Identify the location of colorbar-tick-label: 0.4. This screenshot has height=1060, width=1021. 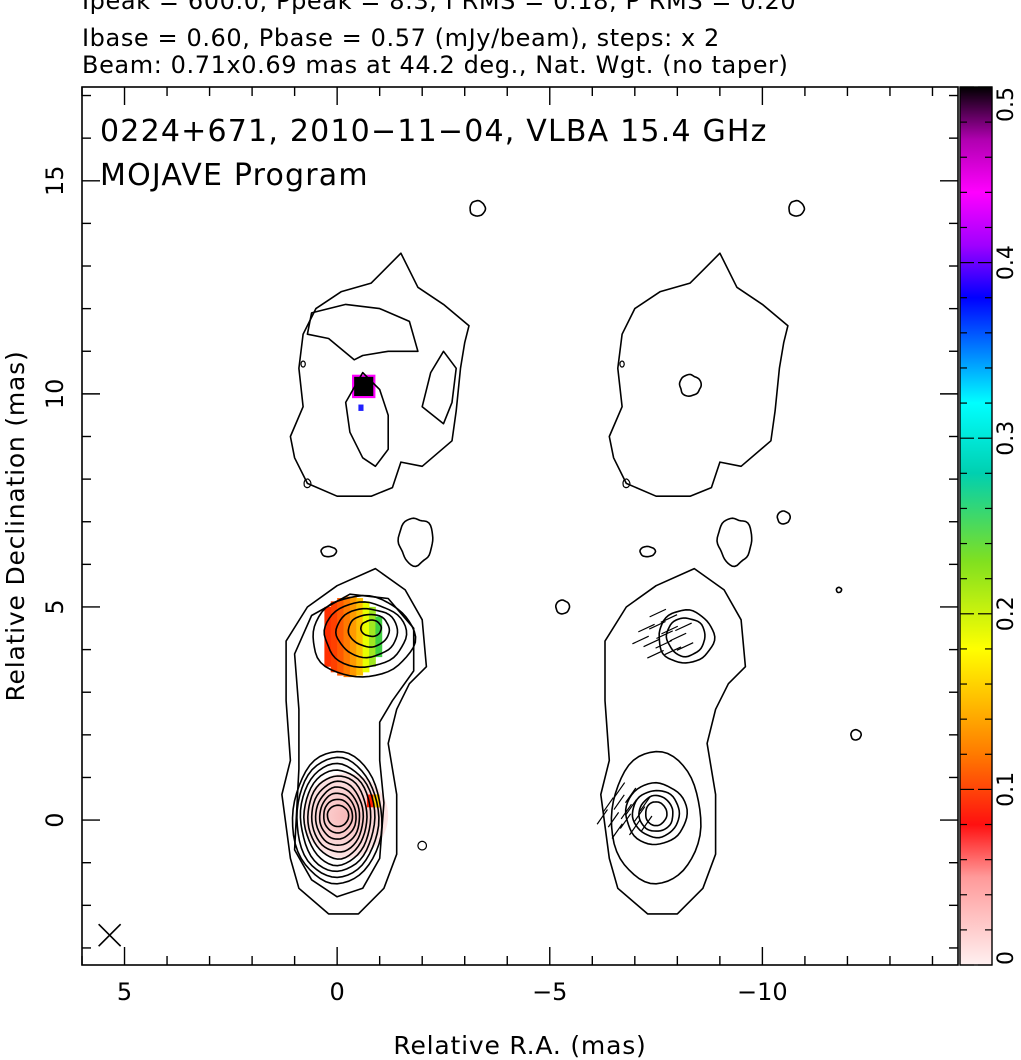
(1006, 262).